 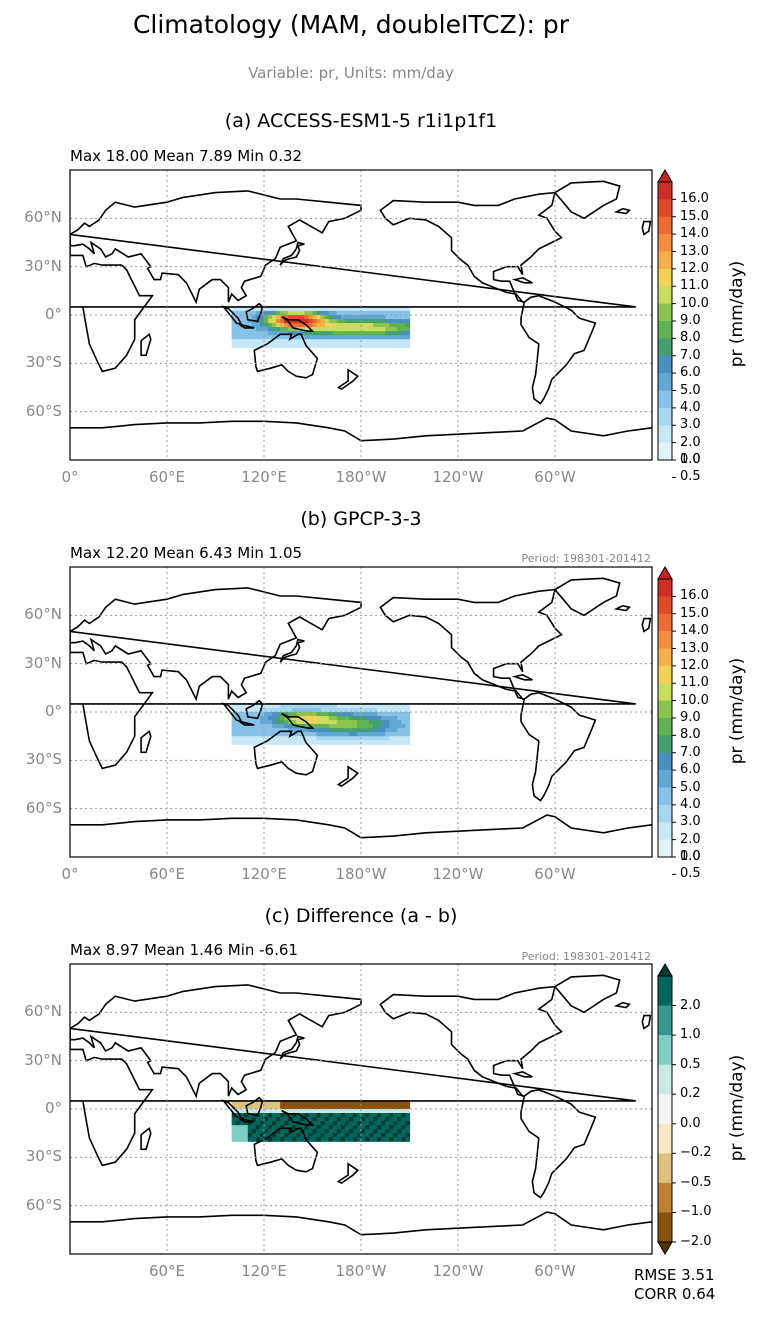 What do you see at coordinates (43, 1059) in the screenshot?
I see `lat-tick-label: 30°N` at bounding box center [43, 1059].